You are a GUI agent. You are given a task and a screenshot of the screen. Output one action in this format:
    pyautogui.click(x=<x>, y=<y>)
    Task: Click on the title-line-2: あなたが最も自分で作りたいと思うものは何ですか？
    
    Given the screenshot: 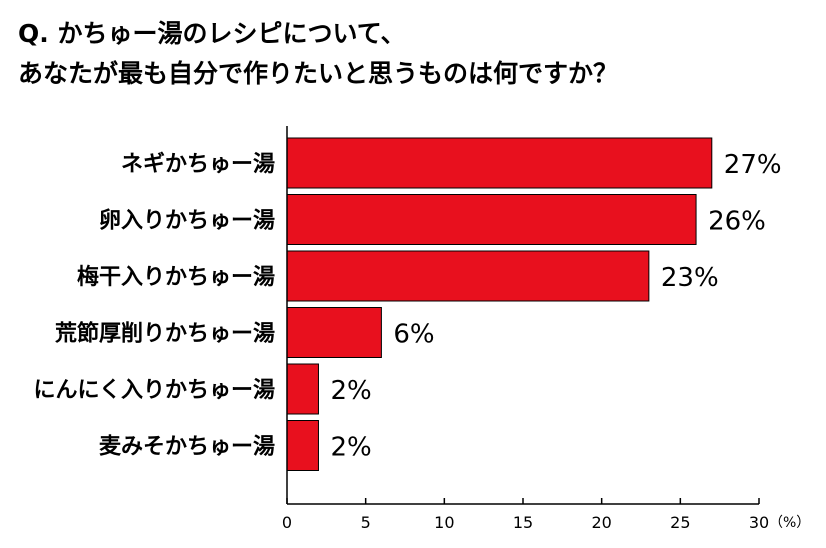 What is the action you would take?
    pyautogui.click(x=318, y=73)
    